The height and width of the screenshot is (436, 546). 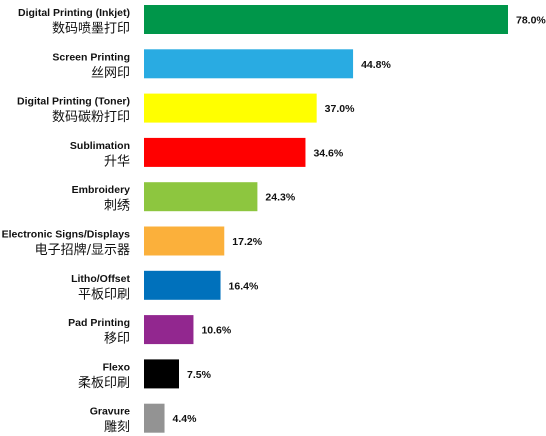 What do you see at coordinates (91, 57) in the screenshot?
I see `category-label-en: Screen Printing` at bounding box center [91, 57].